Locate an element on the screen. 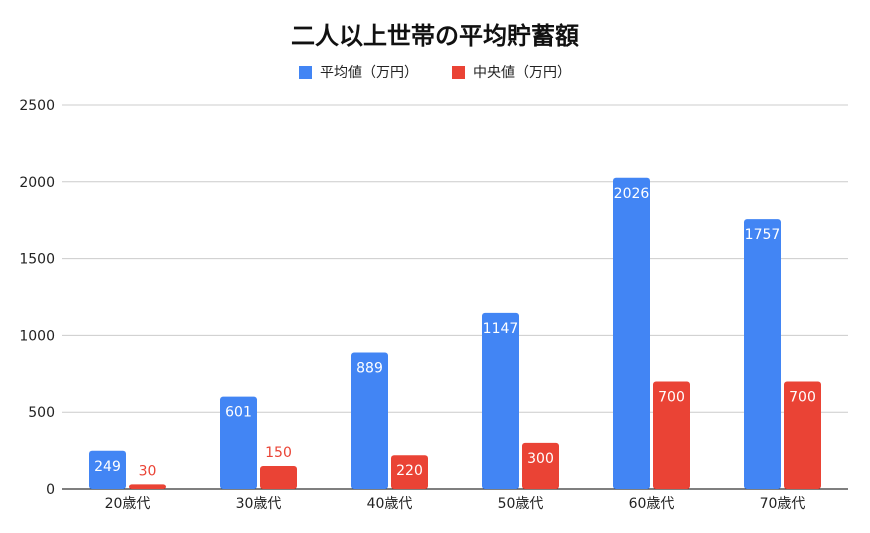 This screenshot has height=533, width=870. x-tick-label: 20歳代 is located at coordinates (128, 504).